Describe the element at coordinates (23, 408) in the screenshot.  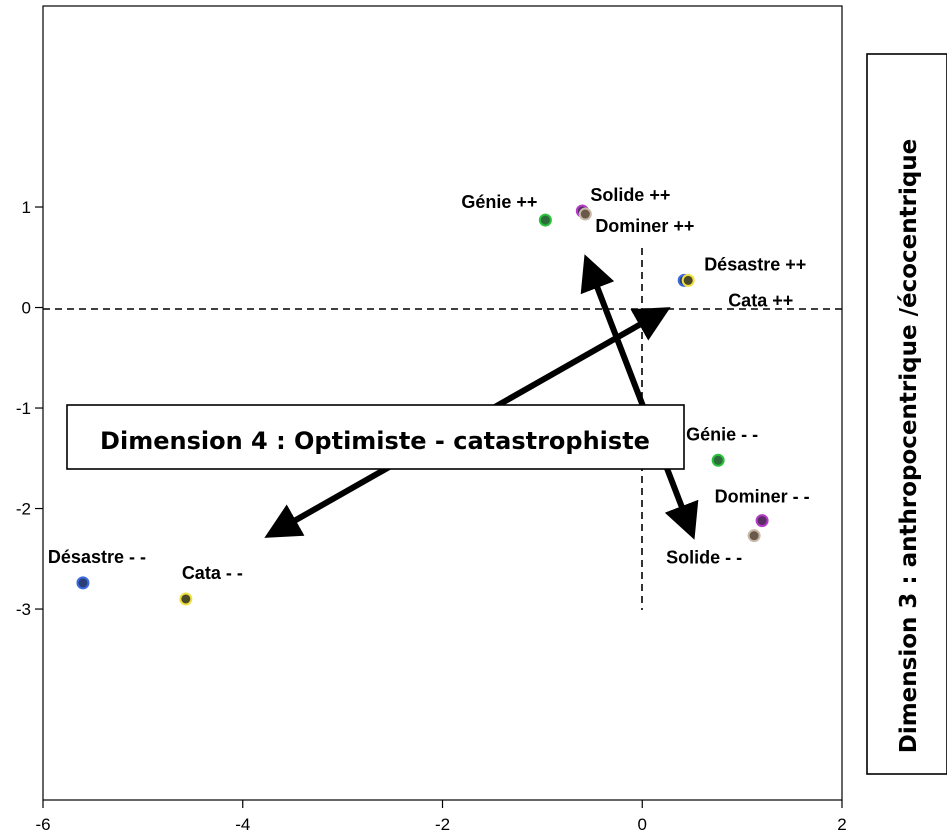
I see `y-tick-label: -1` at that location.